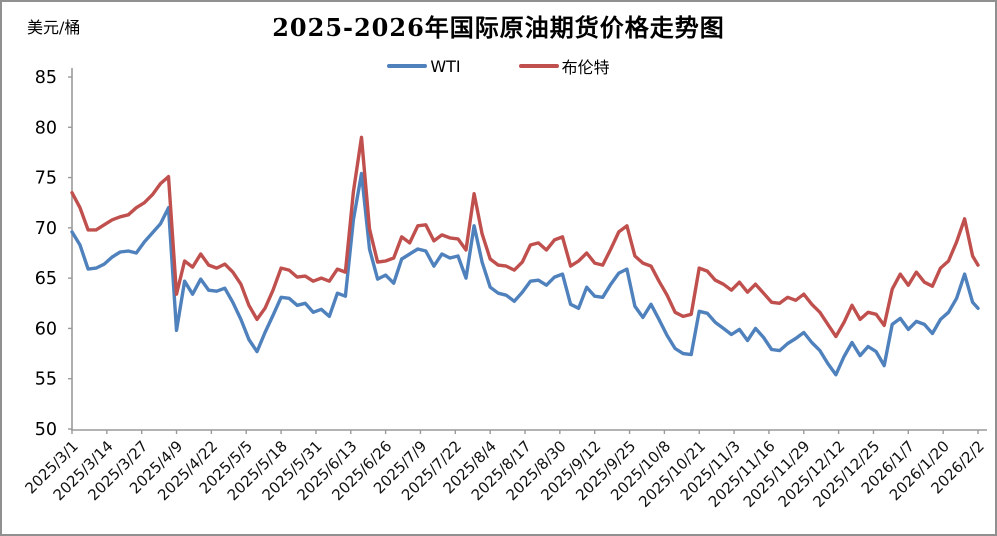 The height and width of the screenshot is (536, 997). I want to click on y-tick-label: 80, so click(46, 128).